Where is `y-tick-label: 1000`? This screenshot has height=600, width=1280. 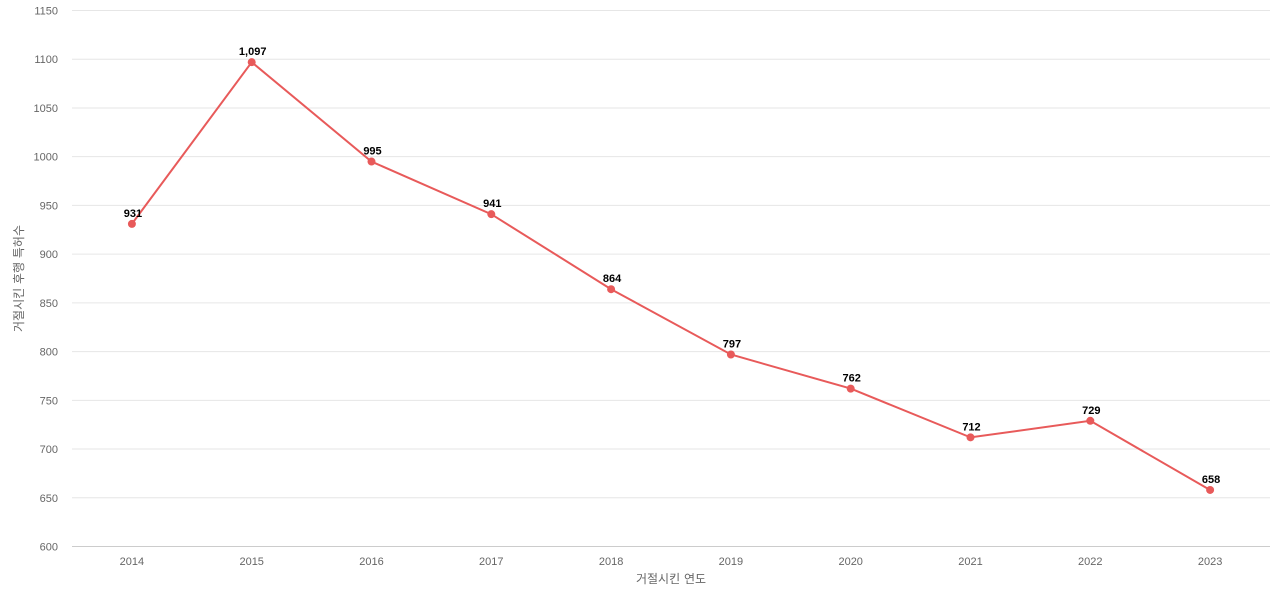
y-tick-label: 1000 is located at coordinates (46, 158).